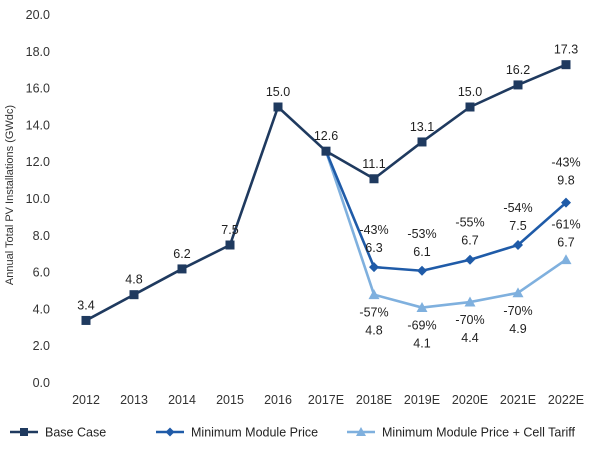 This screenshot has height=450, width=600. Describe the element at coordinates (470, 400) in the screenshot. I see `x-tick-label: 2020E` at that location.